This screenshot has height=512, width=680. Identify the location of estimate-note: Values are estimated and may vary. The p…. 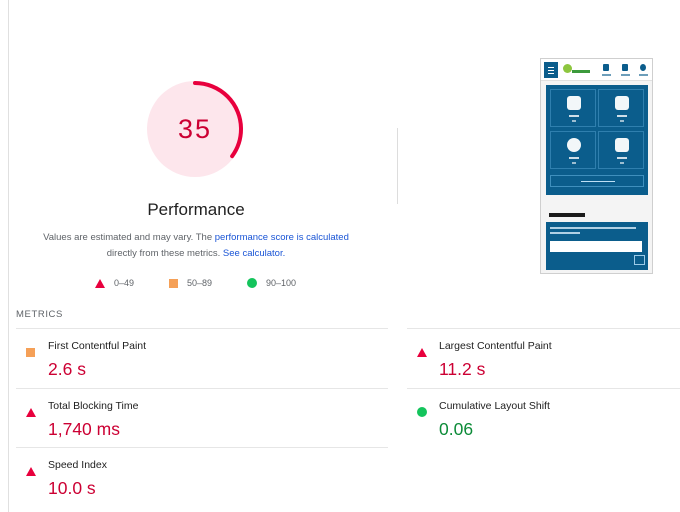
(196, 246).